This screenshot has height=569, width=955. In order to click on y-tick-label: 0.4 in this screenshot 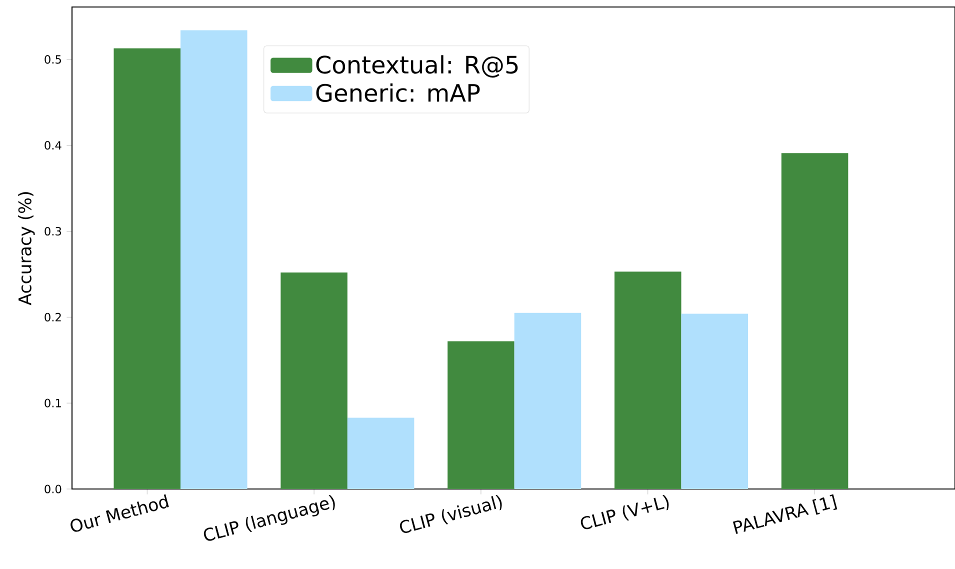, I will do `click(53, 145)`.